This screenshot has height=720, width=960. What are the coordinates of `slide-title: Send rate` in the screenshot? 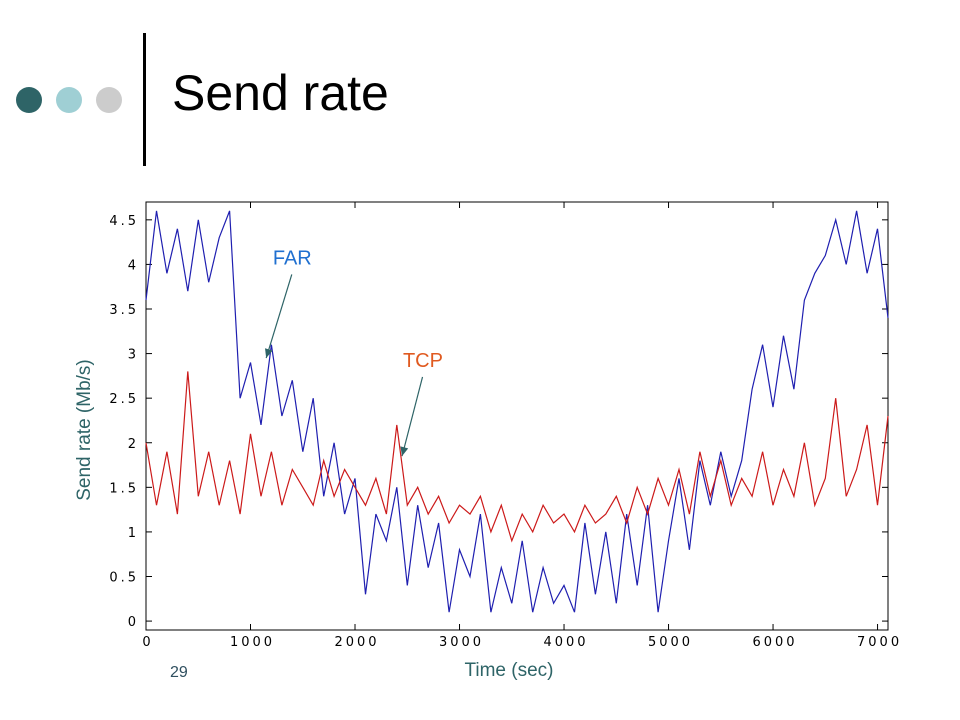 It's located at (280, 93).